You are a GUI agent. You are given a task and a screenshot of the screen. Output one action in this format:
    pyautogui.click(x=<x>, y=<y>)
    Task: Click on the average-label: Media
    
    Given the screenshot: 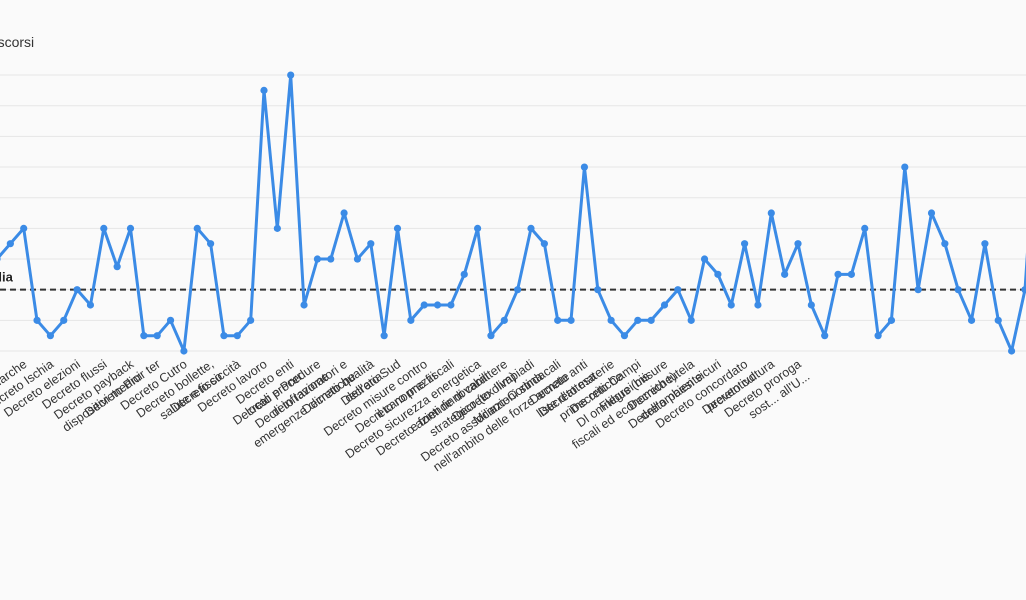 What is the action you would take?
    pyautogui.click(x=7, y=277)
    